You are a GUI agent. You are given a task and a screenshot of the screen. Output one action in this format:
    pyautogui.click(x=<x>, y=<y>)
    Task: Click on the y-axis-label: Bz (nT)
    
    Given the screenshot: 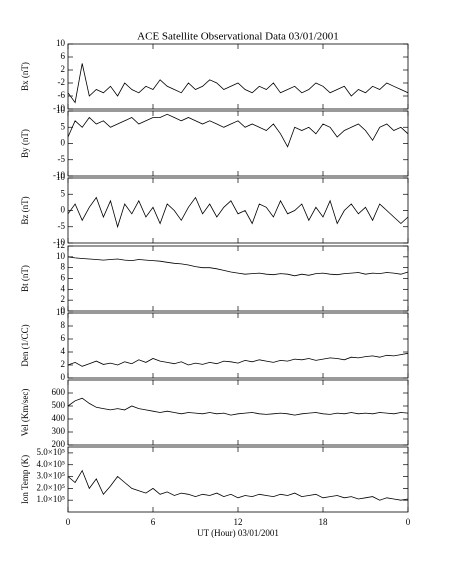 What is the action you would take?
    pyautogui.click(x=25, y=210)
    